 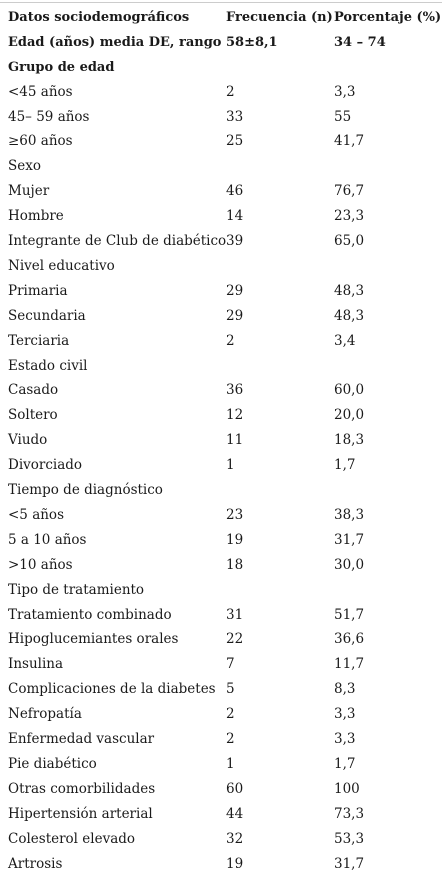 I want to click on row-label: Divorciado, so click(x=45, y=465).